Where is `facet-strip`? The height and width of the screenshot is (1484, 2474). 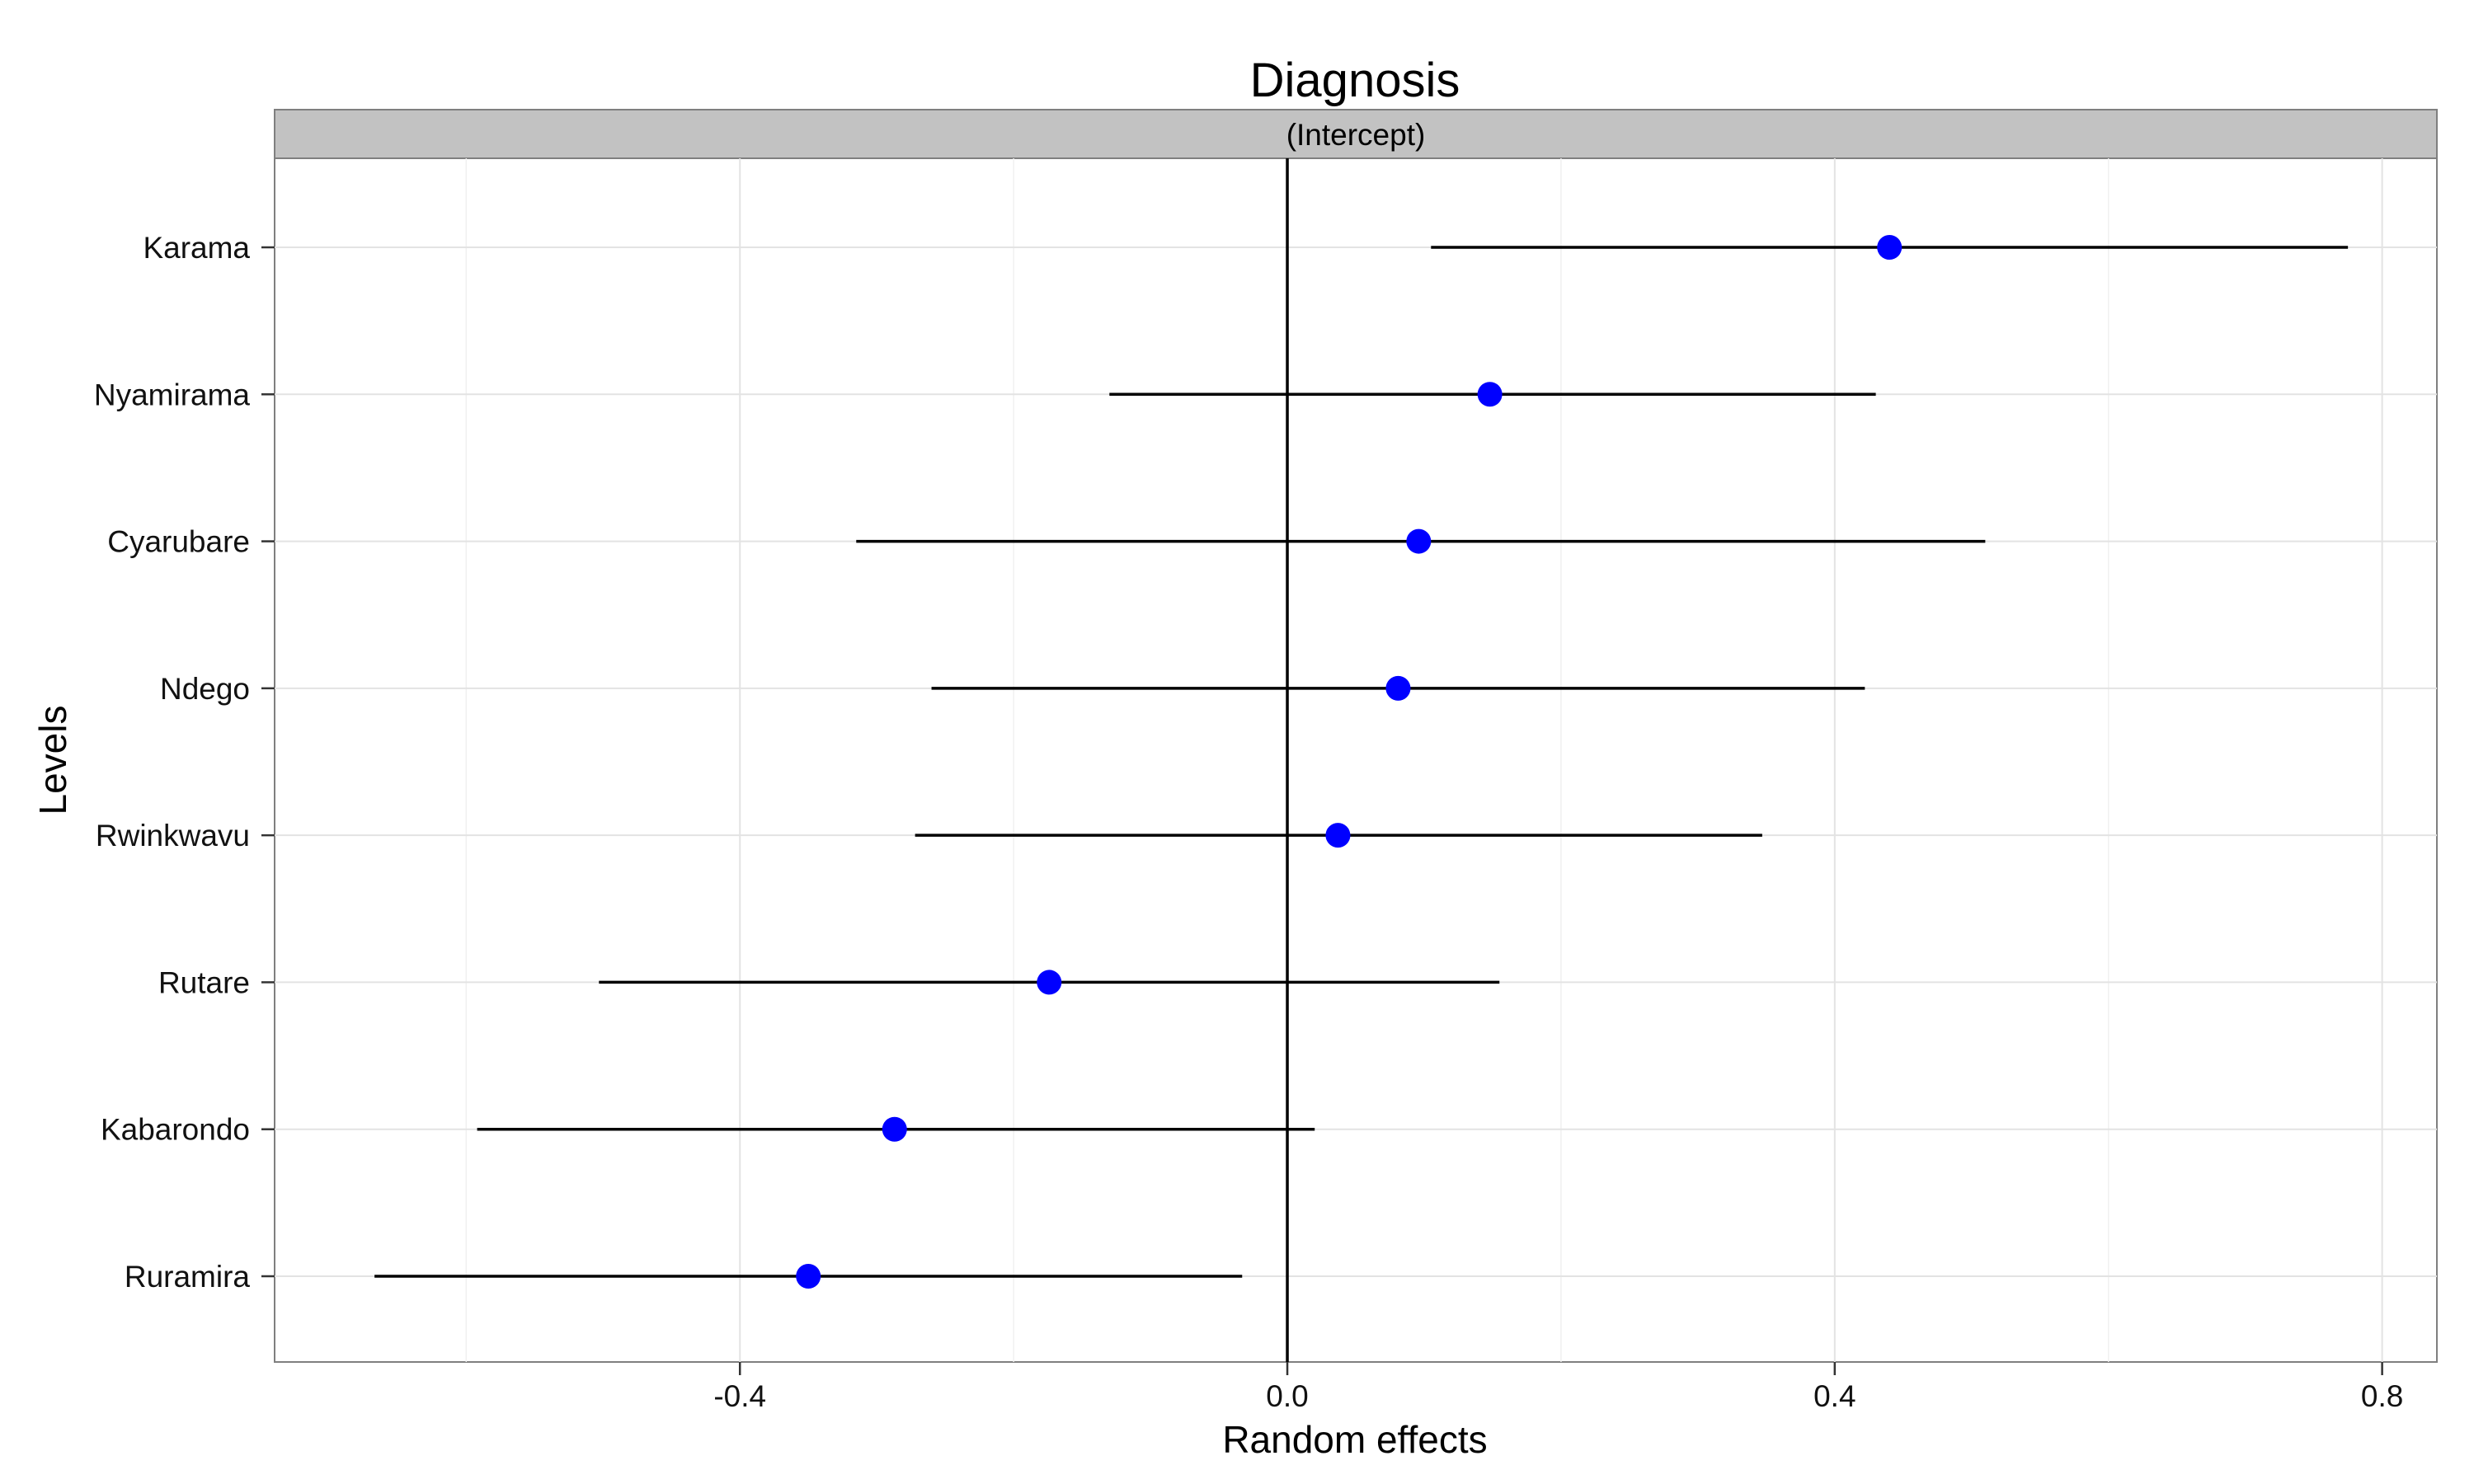 facet-strip is located at coordinates (1356, 134).